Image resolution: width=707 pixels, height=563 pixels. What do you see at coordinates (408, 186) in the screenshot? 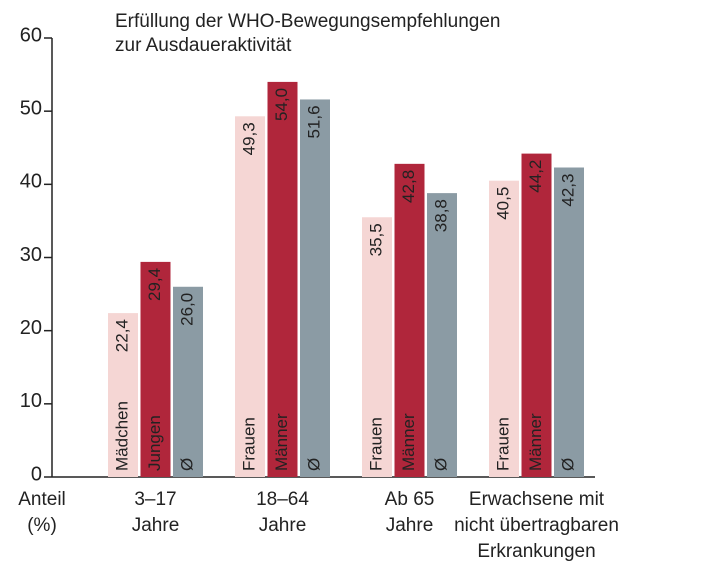
I see `value-label: 42,8` at bounding box center [408, 186].